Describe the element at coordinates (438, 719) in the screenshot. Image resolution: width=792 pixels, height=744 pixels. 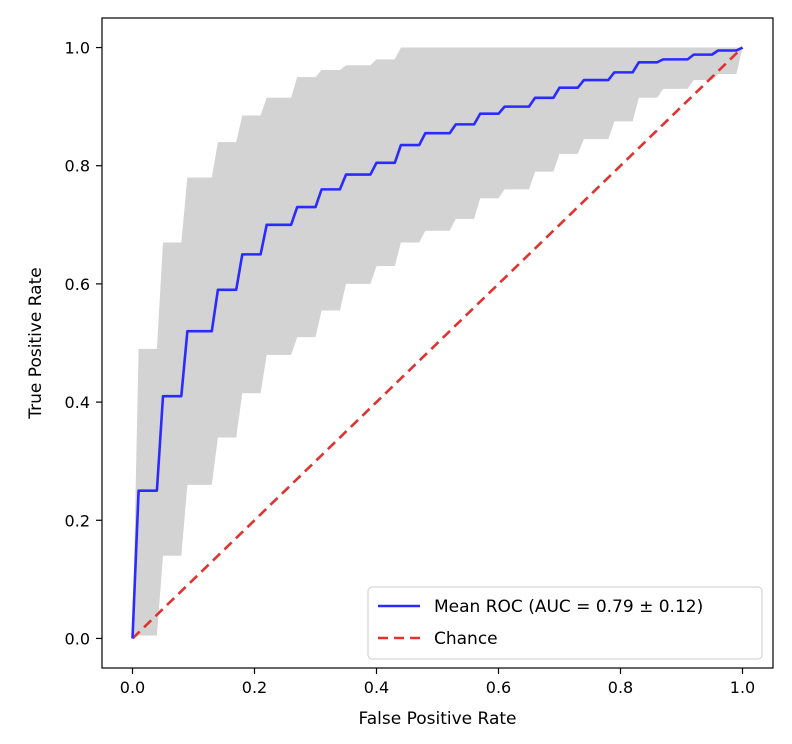
I see `x-axis-title: False Positive Rate` at that location.